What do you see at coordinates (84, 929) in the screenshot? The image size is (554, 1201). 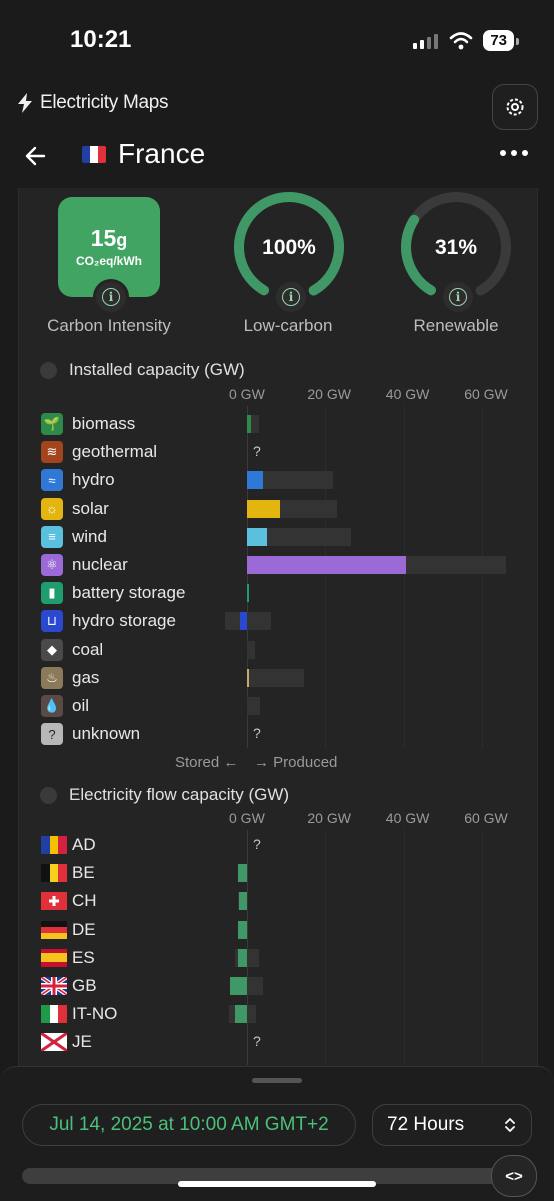 I see `flow-row-label: DE` at bounding box center [84, 929].